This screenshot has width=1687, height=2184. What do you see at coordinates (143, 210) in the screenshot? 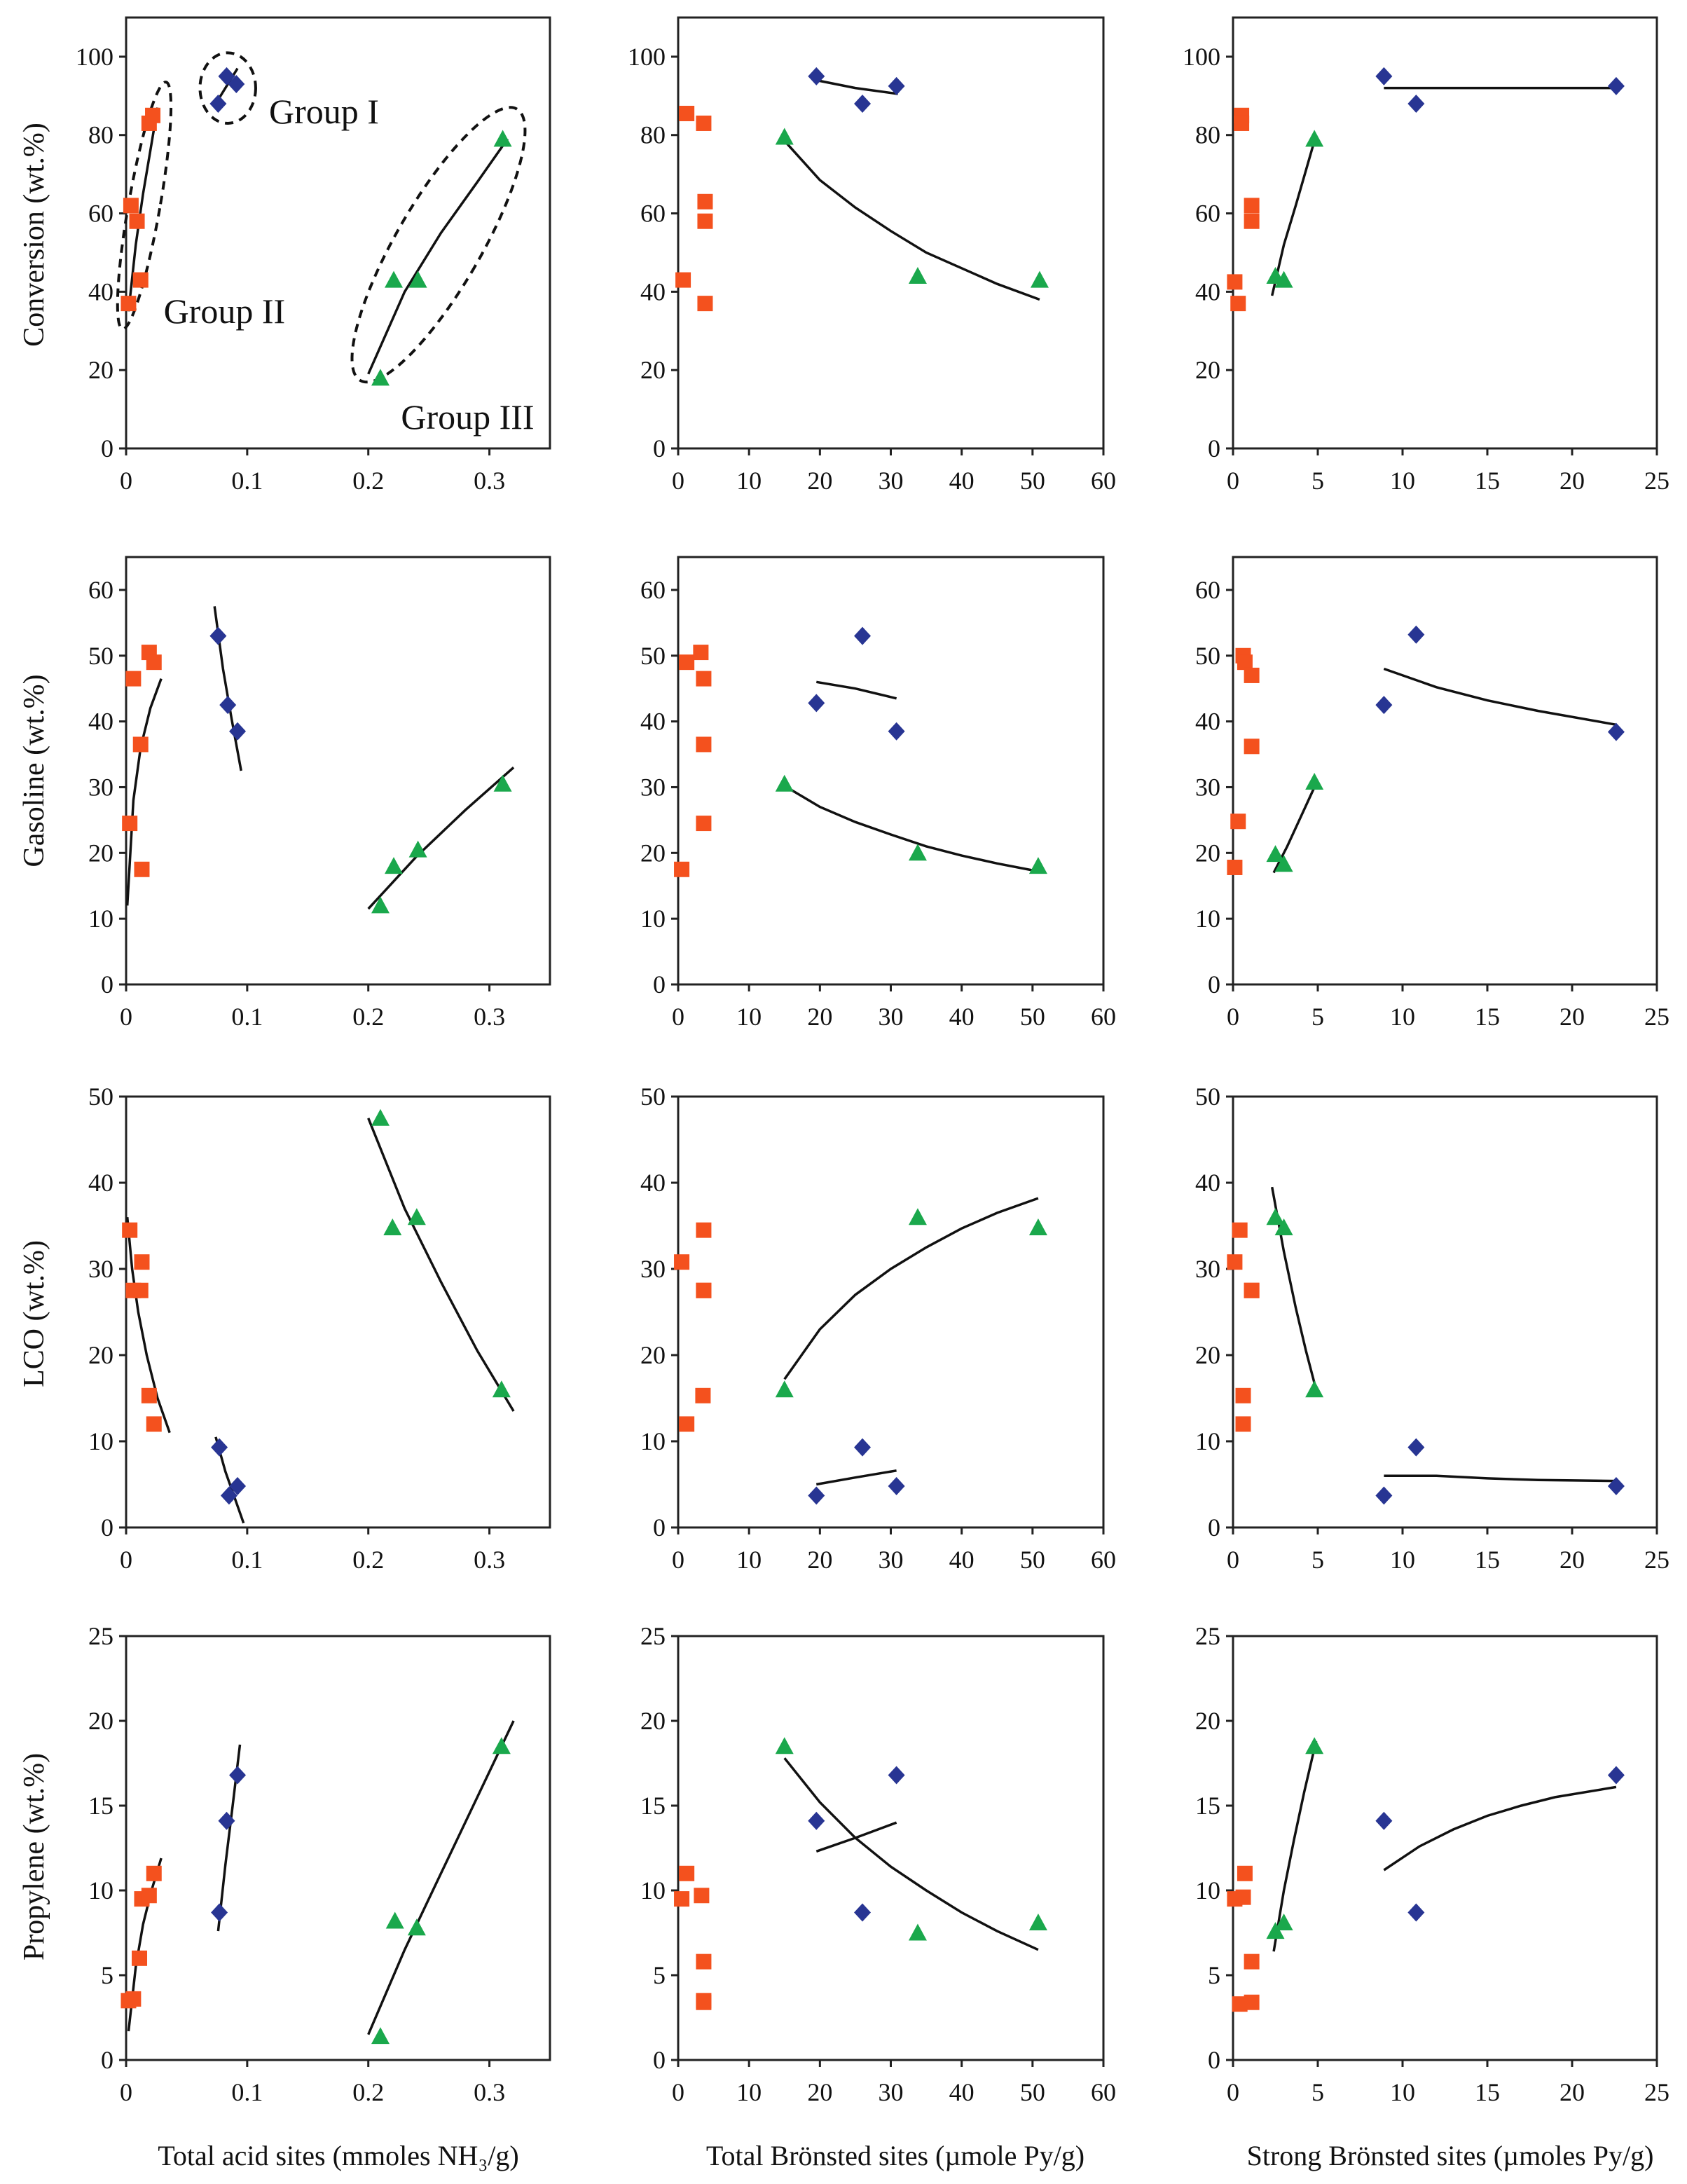
I see `trend-line-group-ii` at bounding box center [143, 210].